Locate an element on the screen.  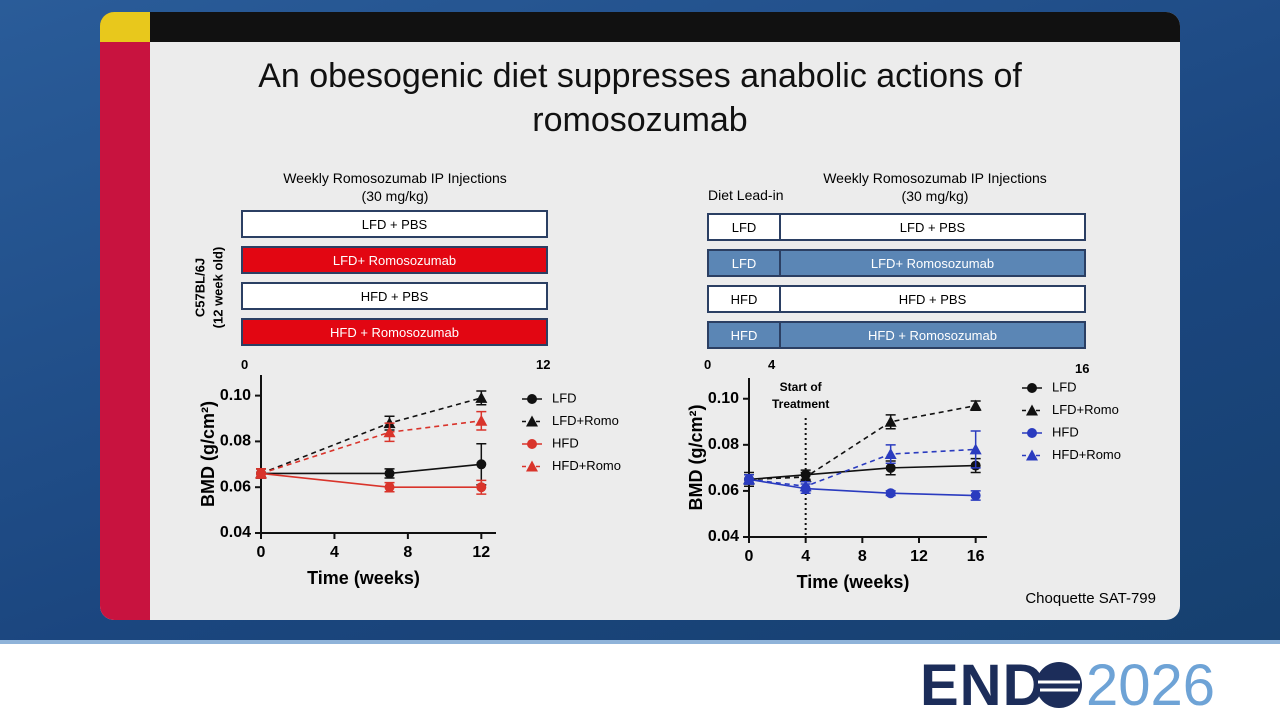
lead-in: Diet Lead-in is located at coordinates (746, 195).